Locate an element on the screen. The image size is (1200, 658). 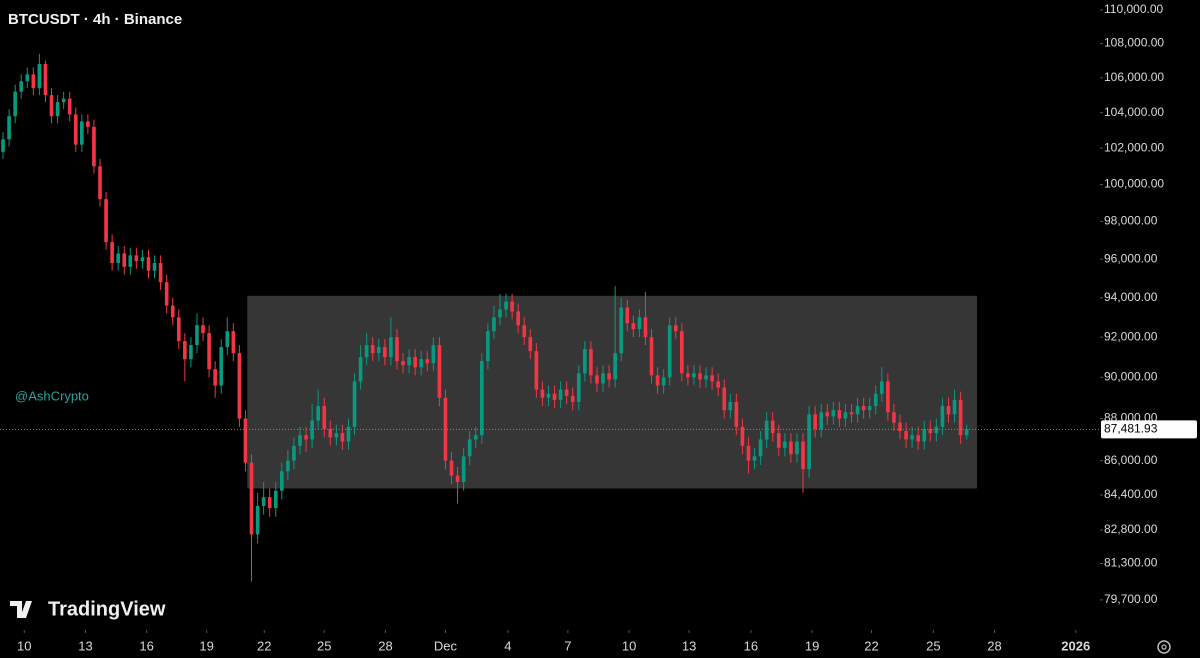
x-tick-label: 16 is located at coordinates (751, 645).